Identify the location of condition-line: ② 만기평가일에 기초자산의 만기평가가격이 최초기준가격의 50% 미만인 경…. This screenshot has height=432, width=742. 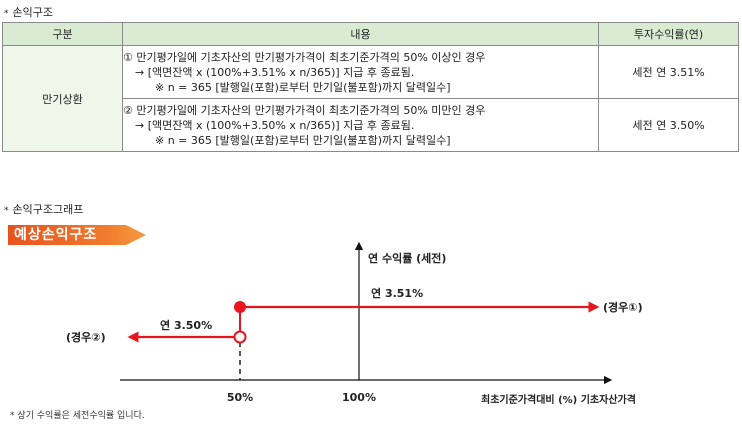
(304, 110).